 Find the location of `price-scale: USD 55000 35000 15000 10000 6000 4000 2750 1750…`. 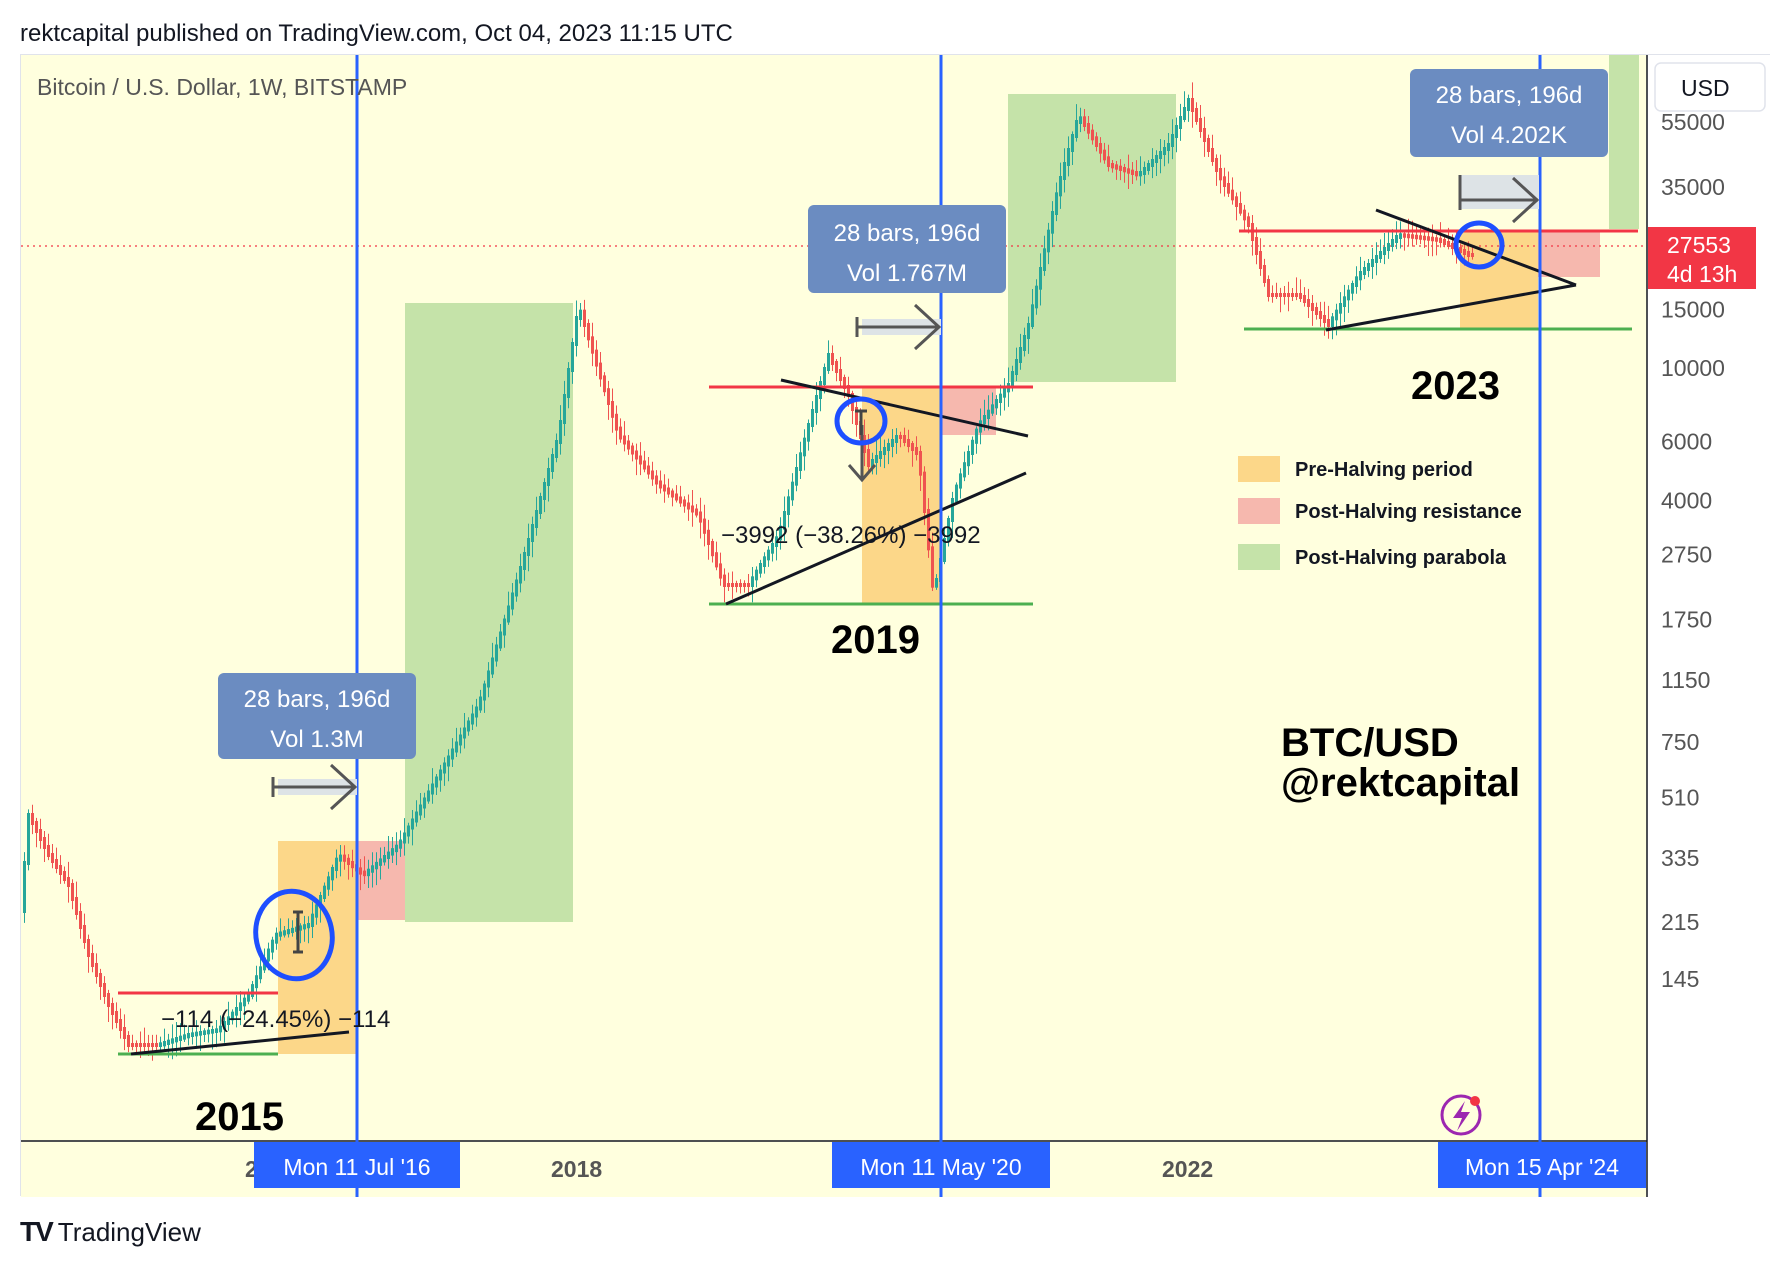

price-scale: USD 55000 35000 15000 10000 6000 4000 2750 1750… is located at coordinates (1707, 527).